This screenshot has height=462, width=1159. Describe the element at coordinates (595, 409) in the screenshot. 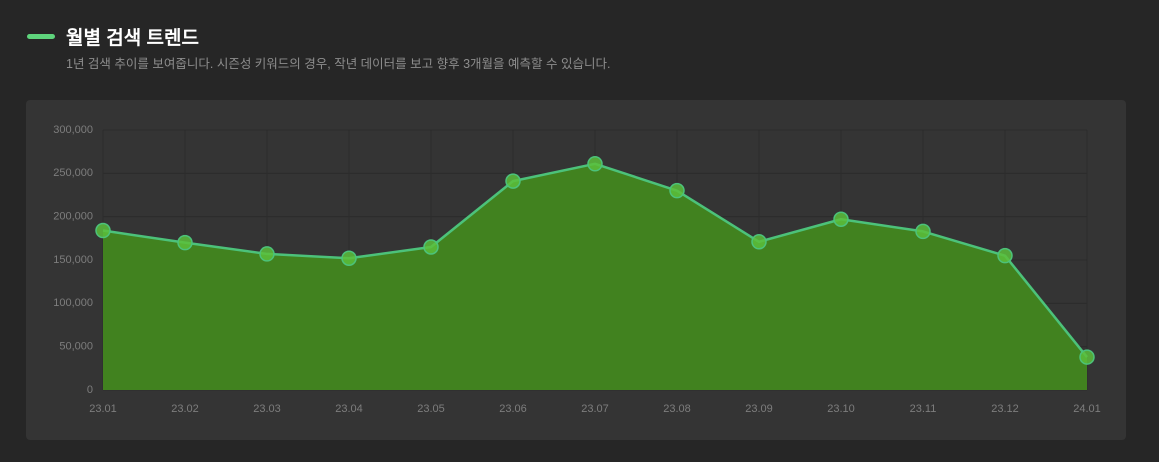

I see `x-tick-label: 23.07` at that location.